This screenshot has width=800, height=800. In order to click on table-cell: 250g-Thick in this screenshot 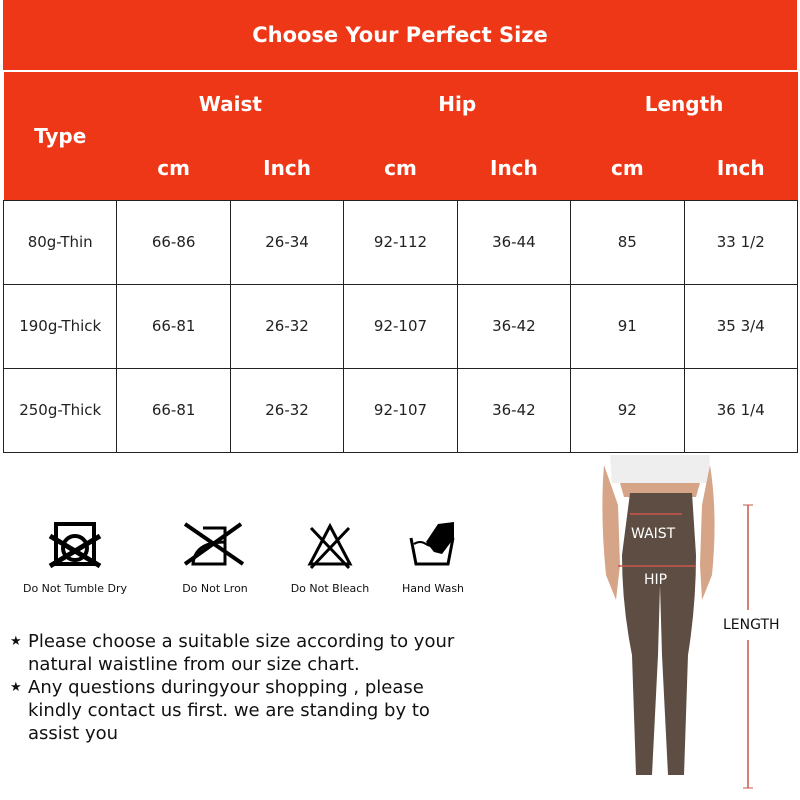, I will do `click(60, 410)`.